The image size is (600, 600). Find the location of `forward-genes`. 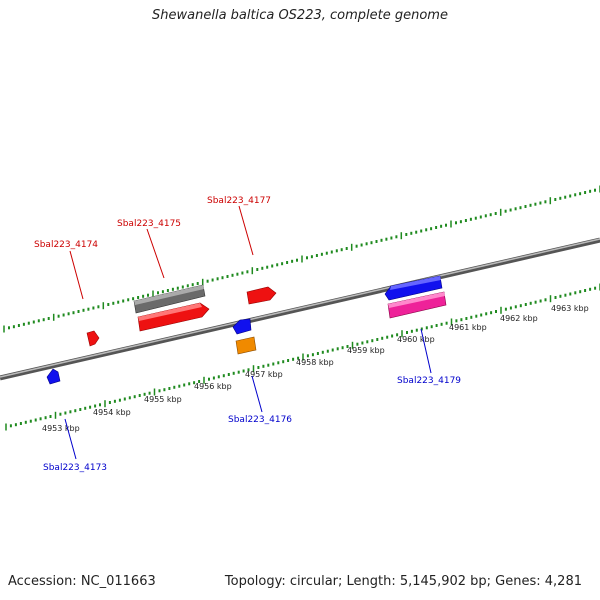

forward-genes is located at coordinates (181, 315).